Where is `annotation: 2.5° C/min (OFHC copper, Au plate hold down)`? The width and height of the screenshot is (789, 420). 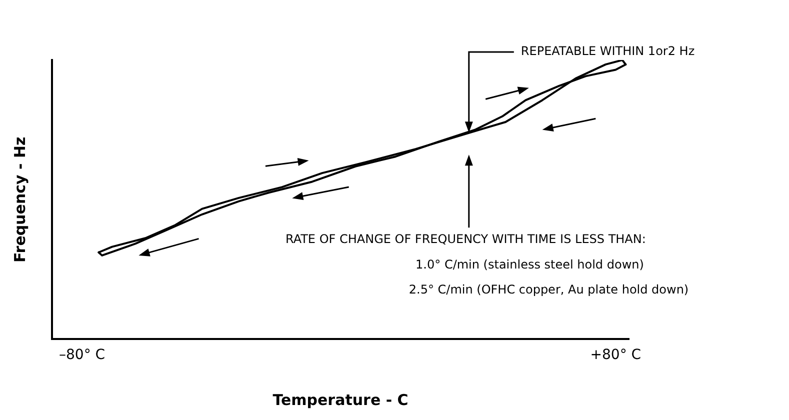 annotation: 2.5° C/min (OFHC copper, Au plate hold down) is located at coordinates (548, 289).